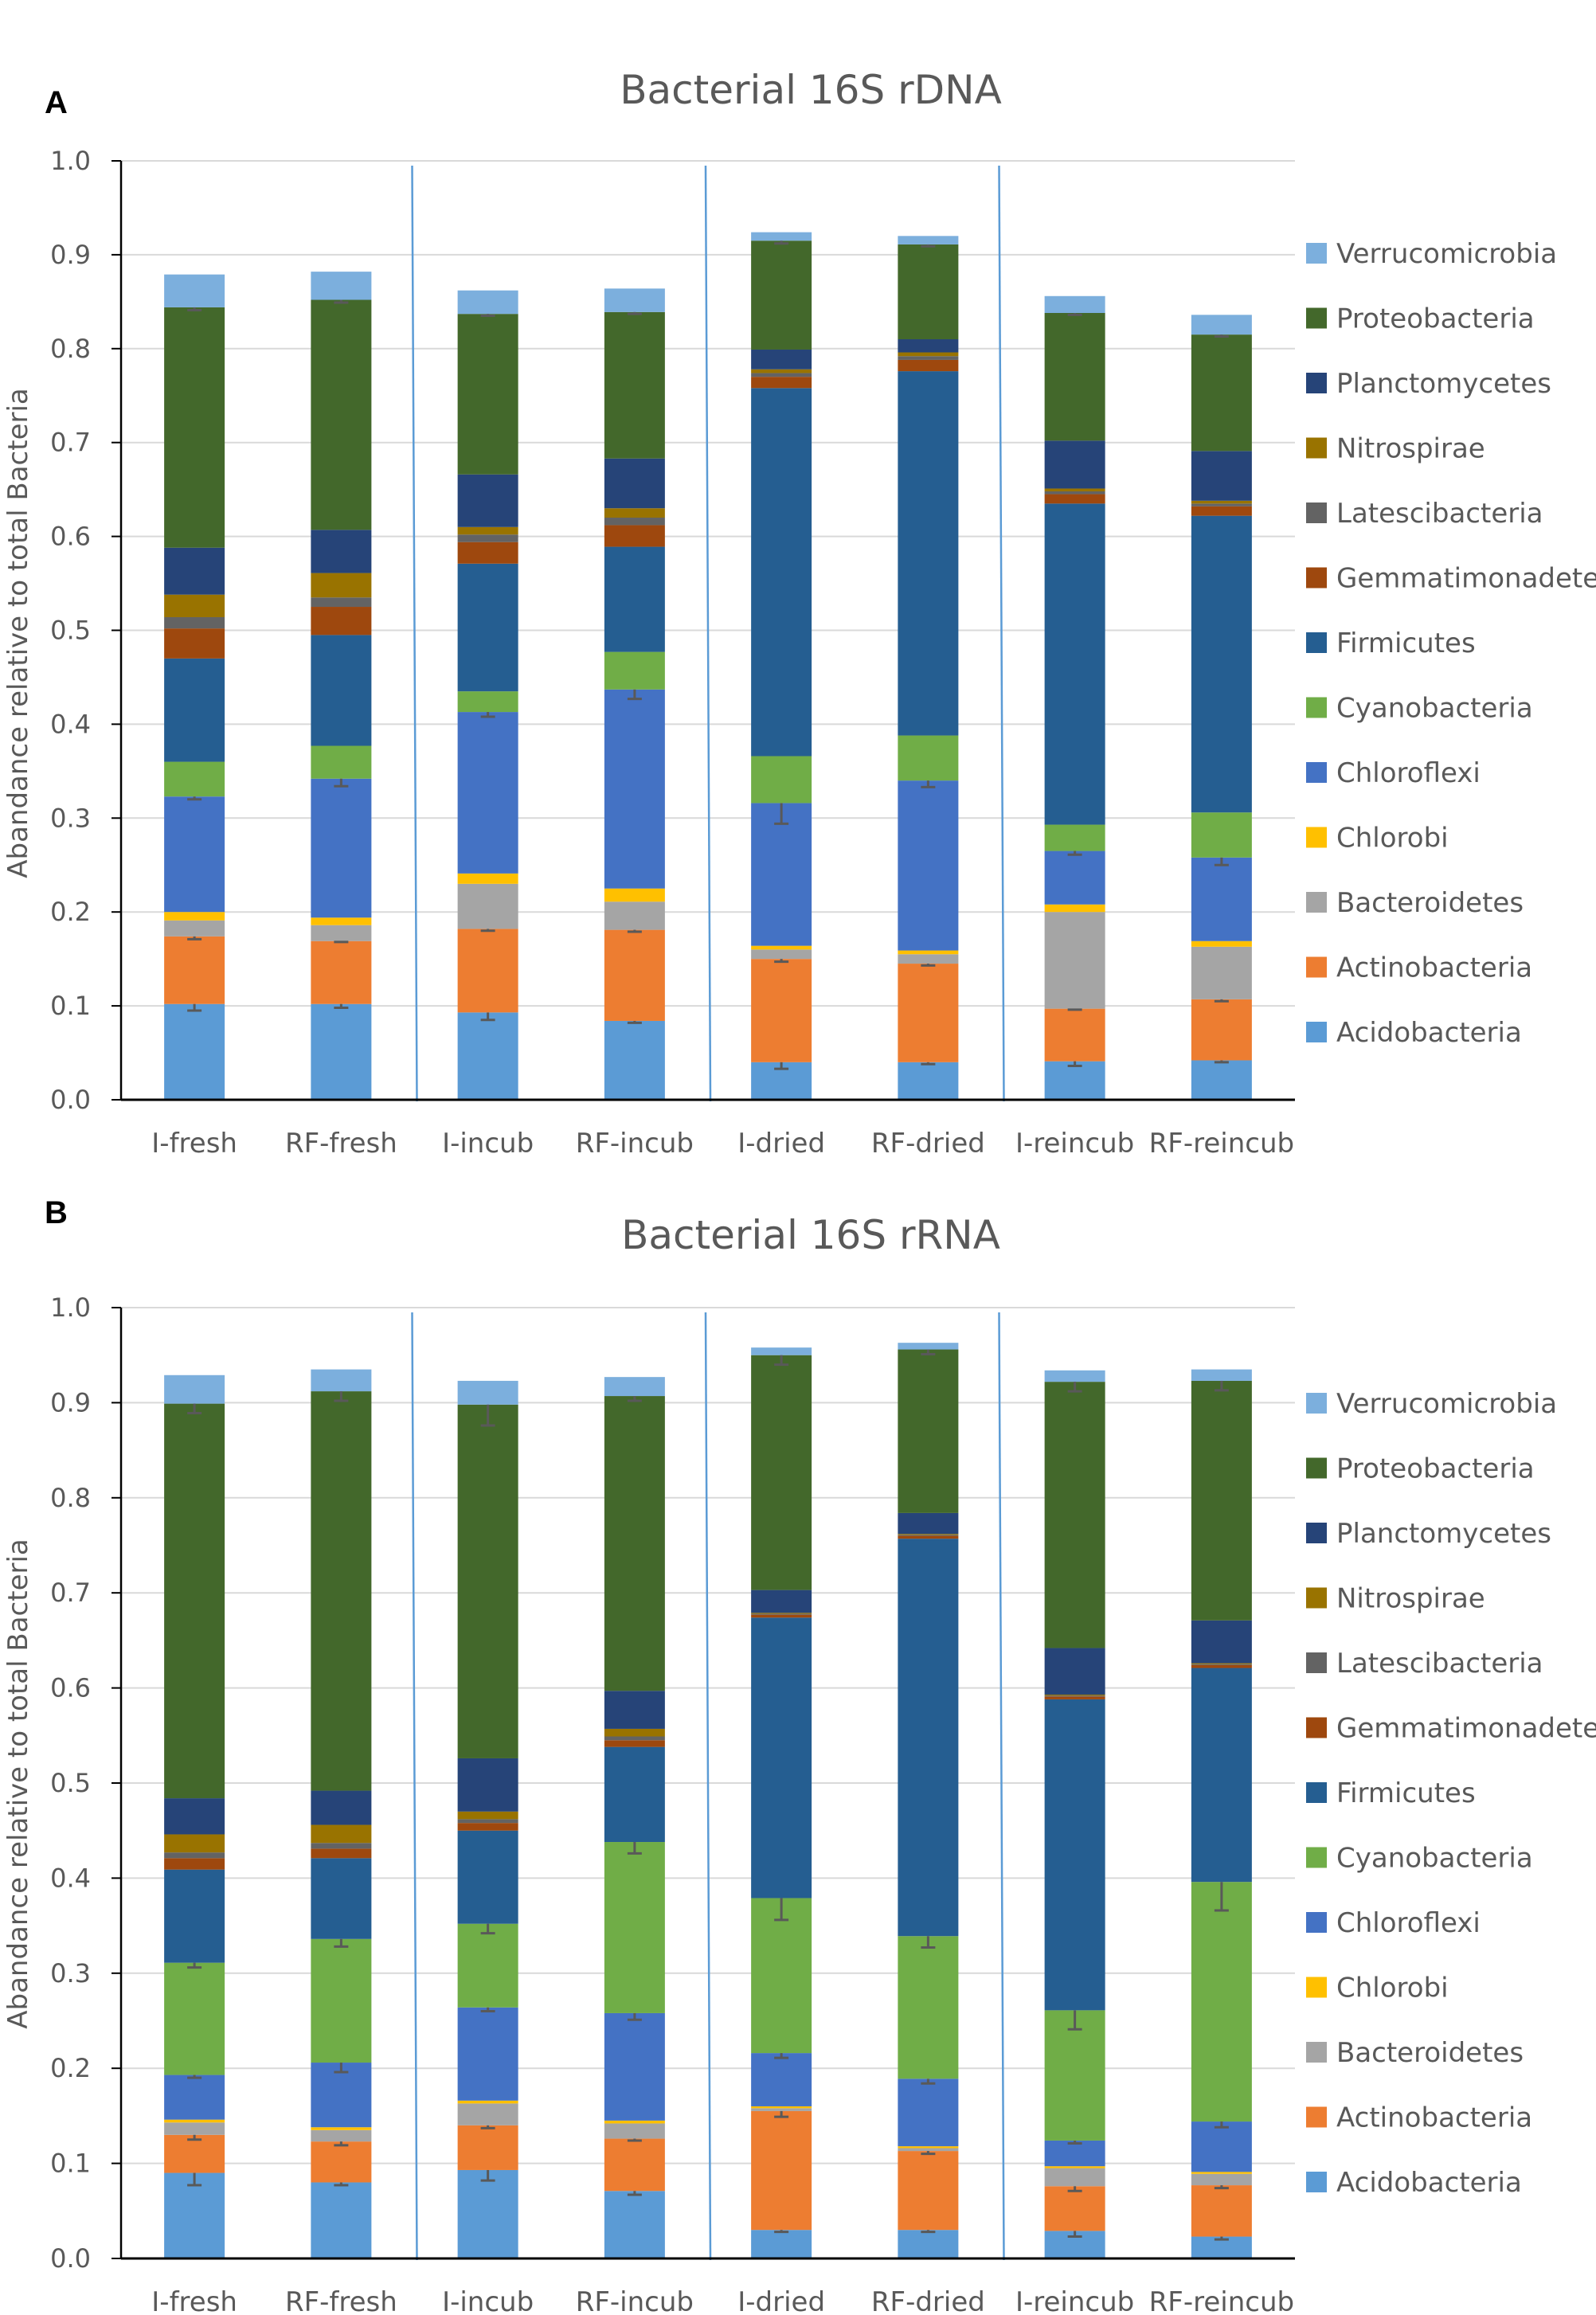 This screenshot has height=2315, width=1596. I want to click on legend-label: Chloroflexi, so click(1408, 1923).